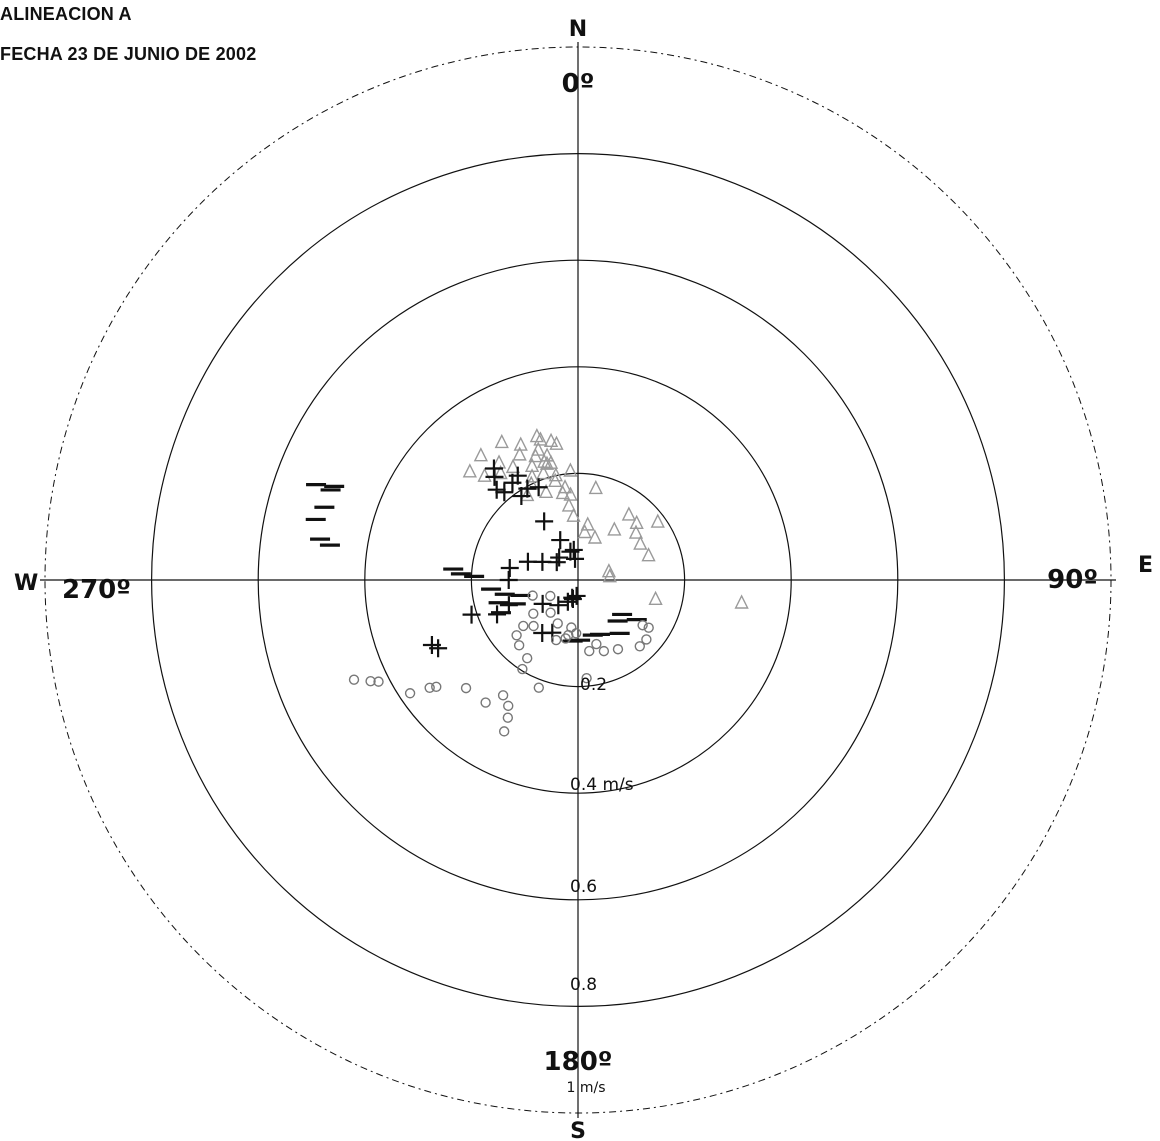 The image size is (1160, 1141). What do you see at coordinates (593, 685) in the screenshot?
I see `radial-tick-label: 0.2` at bounding box center [593, 685].